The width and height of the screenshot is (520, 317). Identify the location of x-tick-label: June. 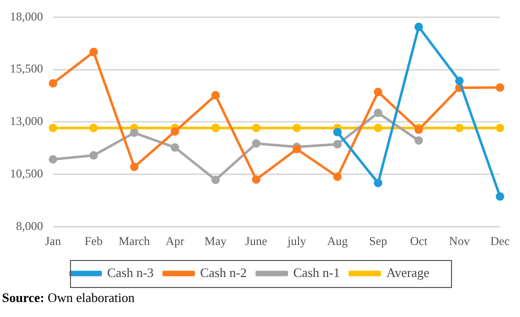
(256, 241).